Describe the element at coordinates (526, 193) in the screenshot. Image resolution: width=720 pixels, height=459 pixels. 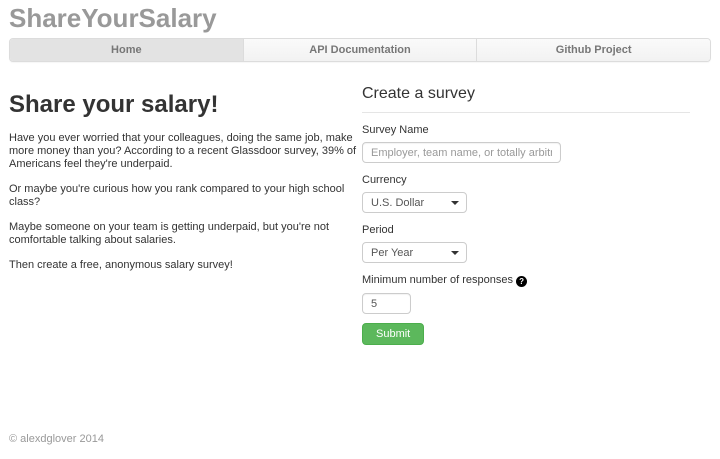
I see `currency-group: Currency U.S. Dollar` at that location.